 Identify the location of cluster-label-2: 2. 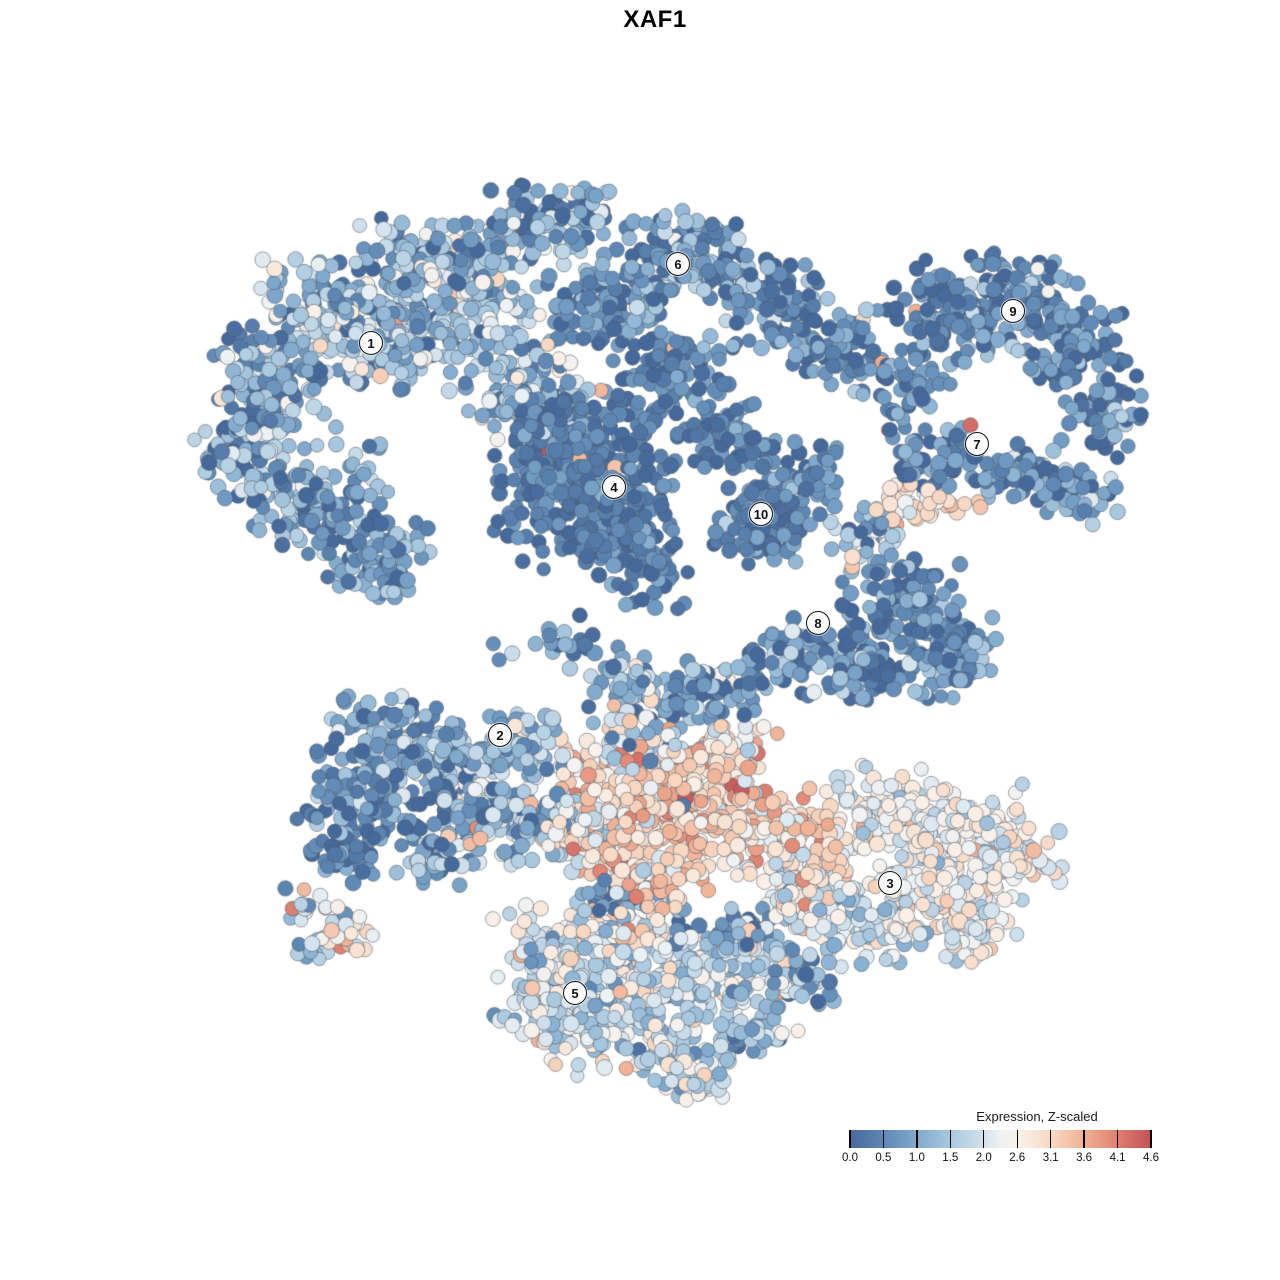
(500, 735).